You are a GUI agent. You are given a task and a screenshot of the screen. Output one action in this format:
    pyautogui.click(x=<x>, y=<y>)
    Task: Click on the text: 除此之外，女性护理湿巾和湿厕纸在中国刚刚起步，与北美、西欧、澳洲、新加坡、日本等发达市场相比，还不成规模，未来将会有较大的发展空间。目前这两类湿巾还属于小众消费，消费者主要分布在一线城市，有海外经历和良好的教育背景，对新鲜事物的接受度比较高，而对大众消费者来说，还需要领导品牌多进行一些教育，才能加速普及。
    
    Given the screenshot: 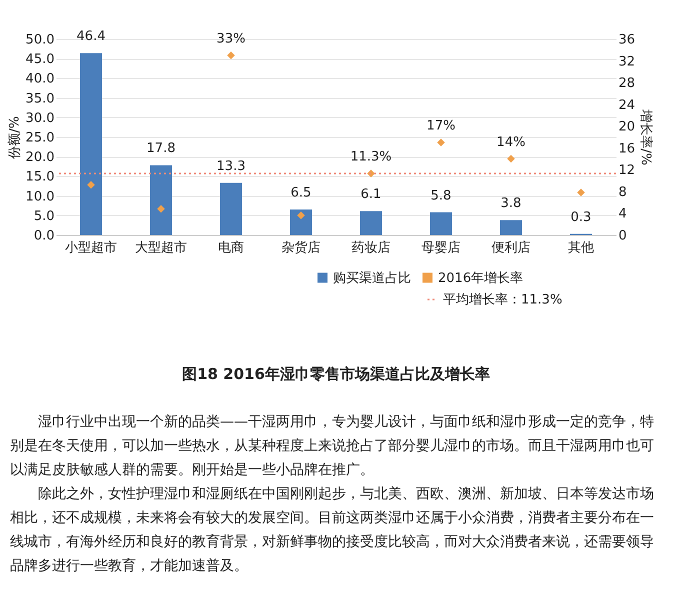 What is the action you would take?
    pyautogui.click(x=332, y=530)
    